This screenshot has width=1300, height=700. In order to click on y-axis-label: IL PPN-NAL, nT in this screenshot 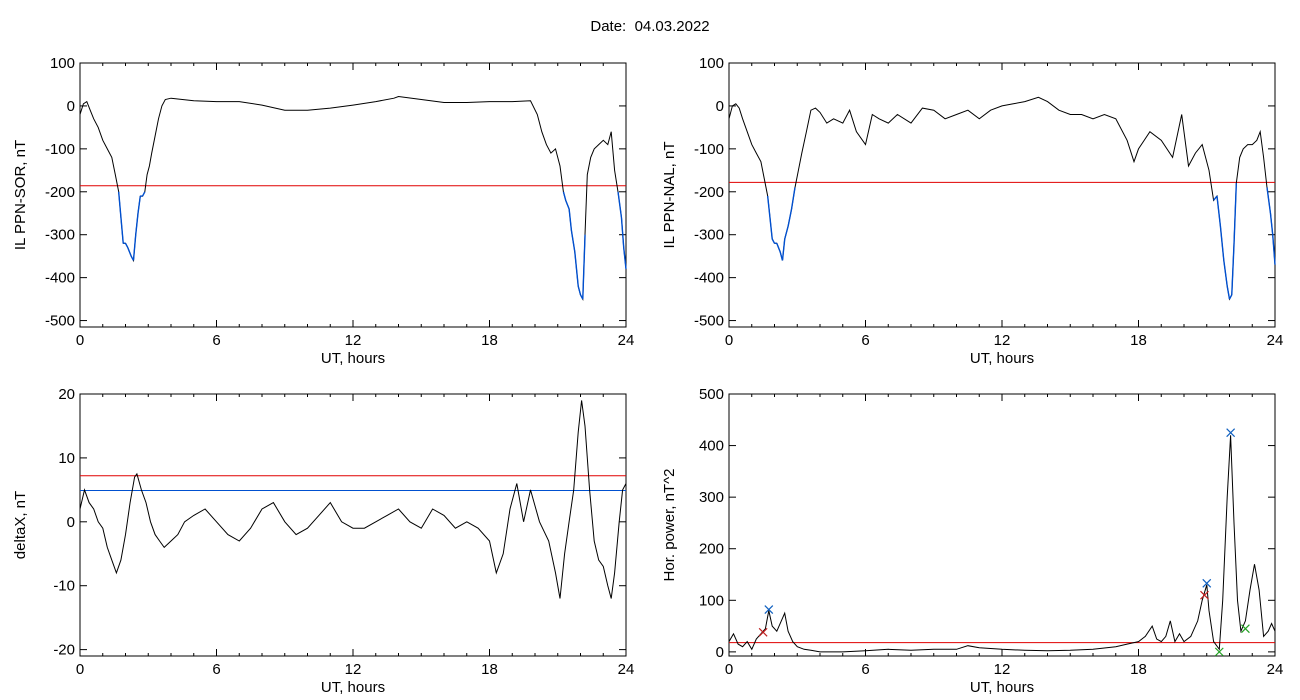, I will do `click(669, 195)`.